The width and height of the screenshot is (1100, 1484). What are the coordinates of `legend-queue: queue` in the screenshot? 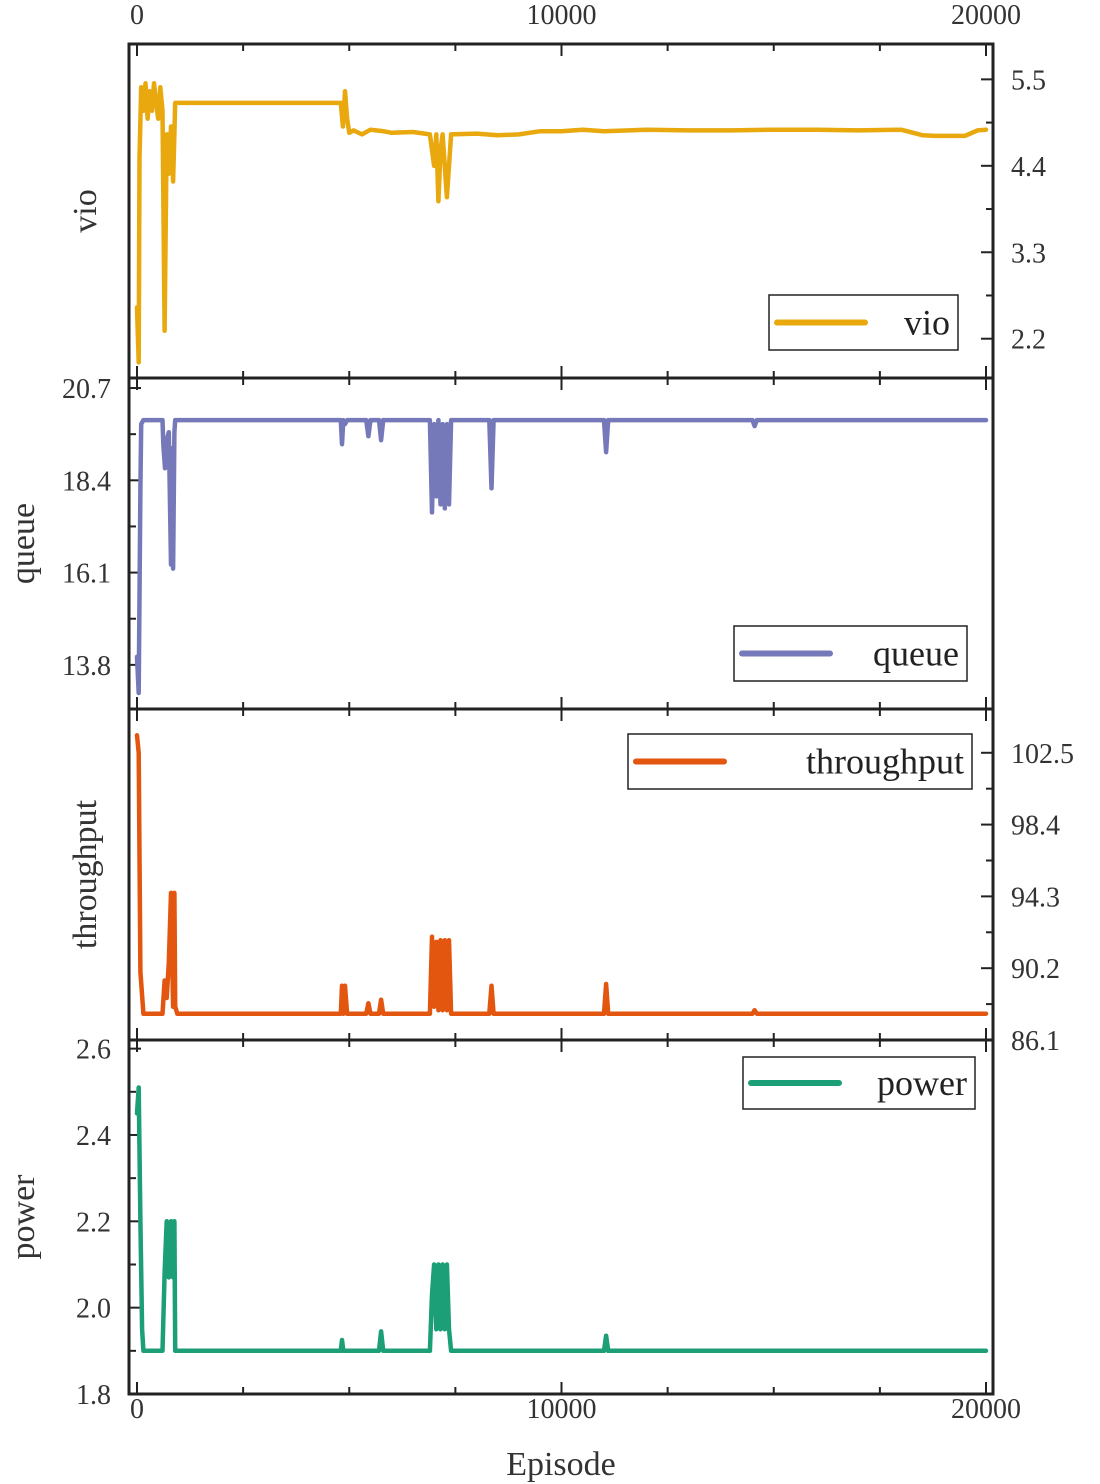 It's located at (850, 653).